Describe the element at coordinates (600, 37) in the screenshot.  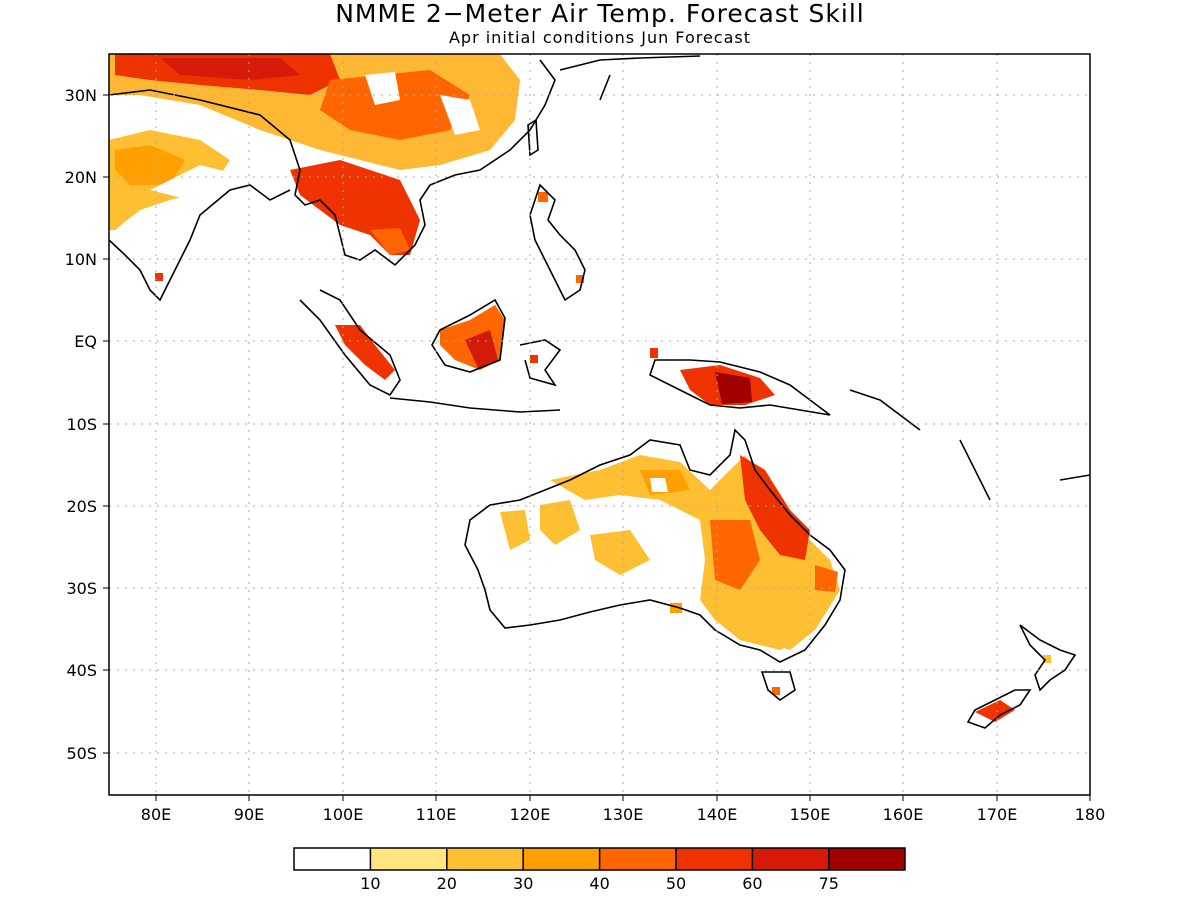
I see `map-subtitle: Apr initial conditions Jun Forecast` at that location.